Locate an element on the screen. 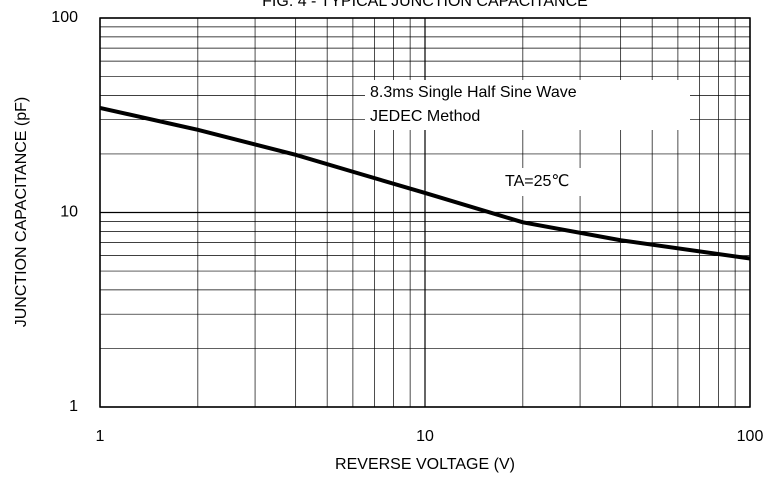 This screenshot has height=477, width=765. annotation: TA=25℃ is located at coordinates (537, 181).